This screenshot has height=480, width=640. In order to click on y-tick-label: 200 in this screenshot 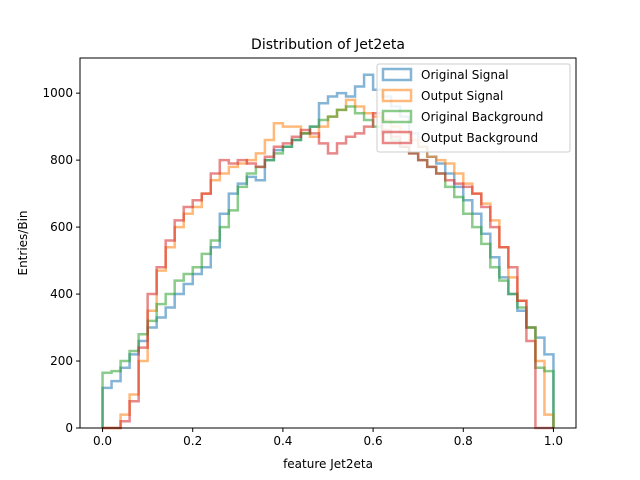, I will do `click(61, 361)`.